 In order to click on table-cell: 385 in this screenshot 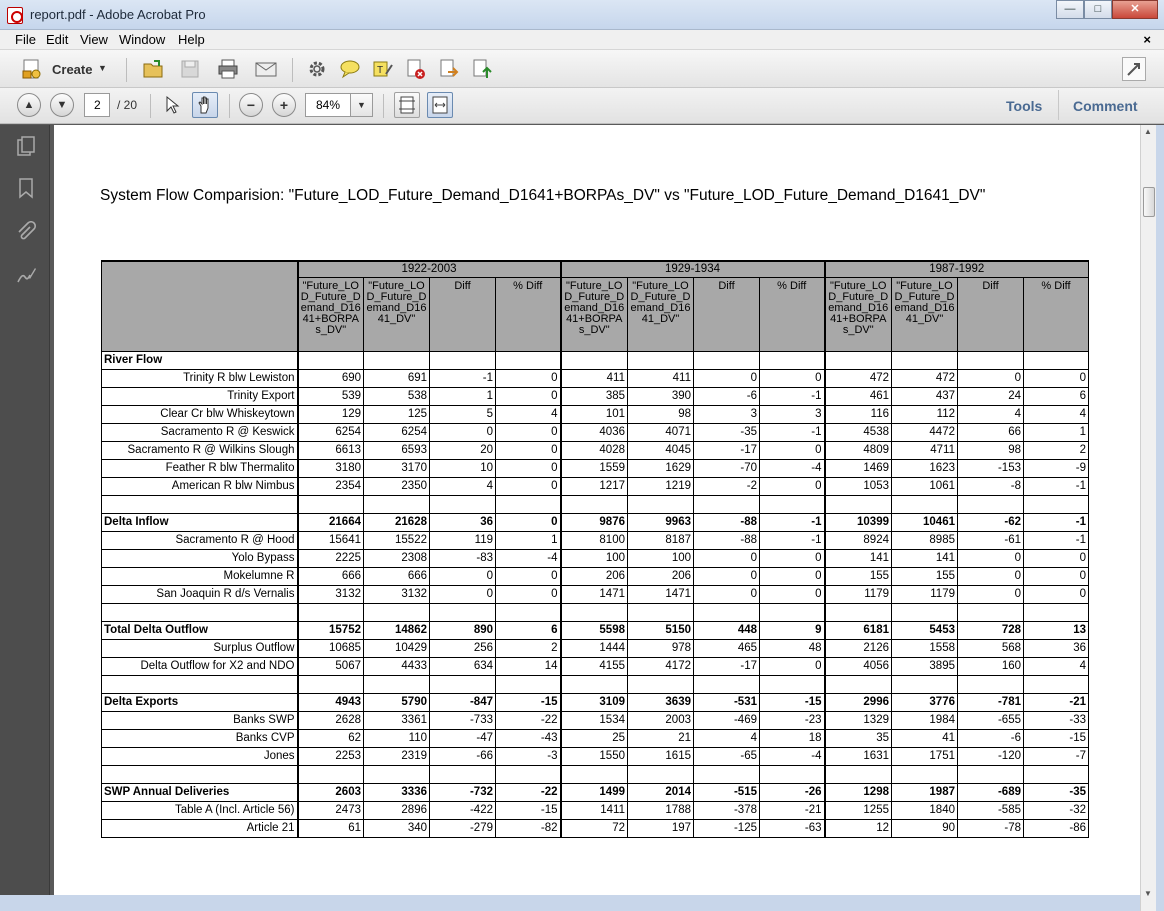, I will do `click(593, 396)`.